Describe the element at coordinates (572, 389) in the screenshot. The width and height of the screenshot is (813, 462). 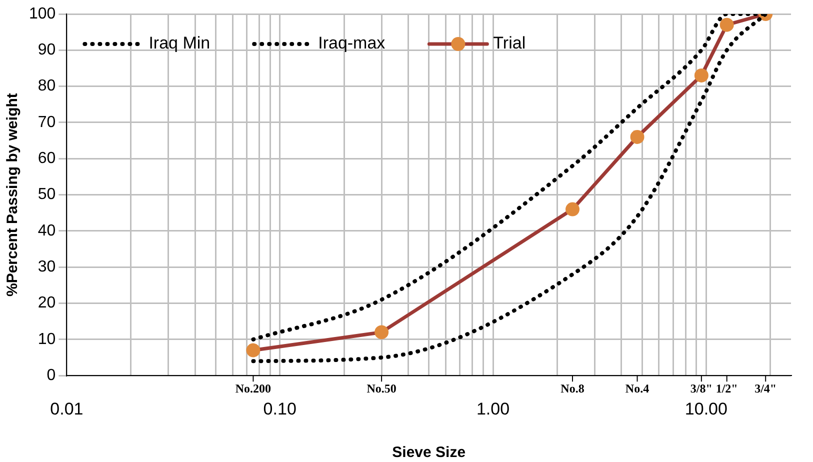
I see `text: No.8` at that location.